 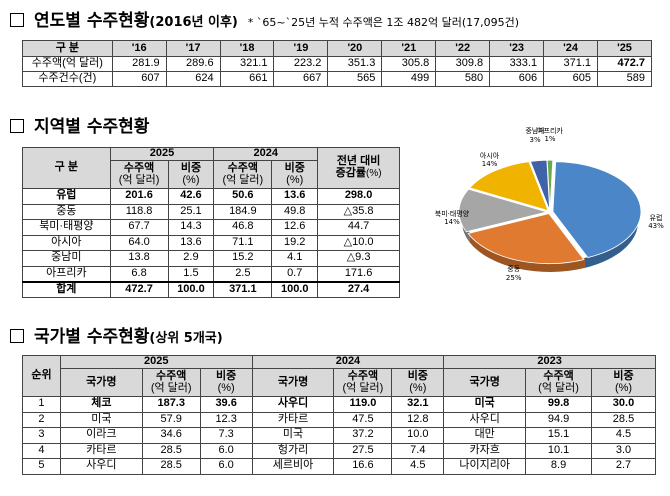 What do you see at coordinates (418, 404) in the screenshot?
I see `country-cell-s24: 32.1` at bounding box center [418, 404].